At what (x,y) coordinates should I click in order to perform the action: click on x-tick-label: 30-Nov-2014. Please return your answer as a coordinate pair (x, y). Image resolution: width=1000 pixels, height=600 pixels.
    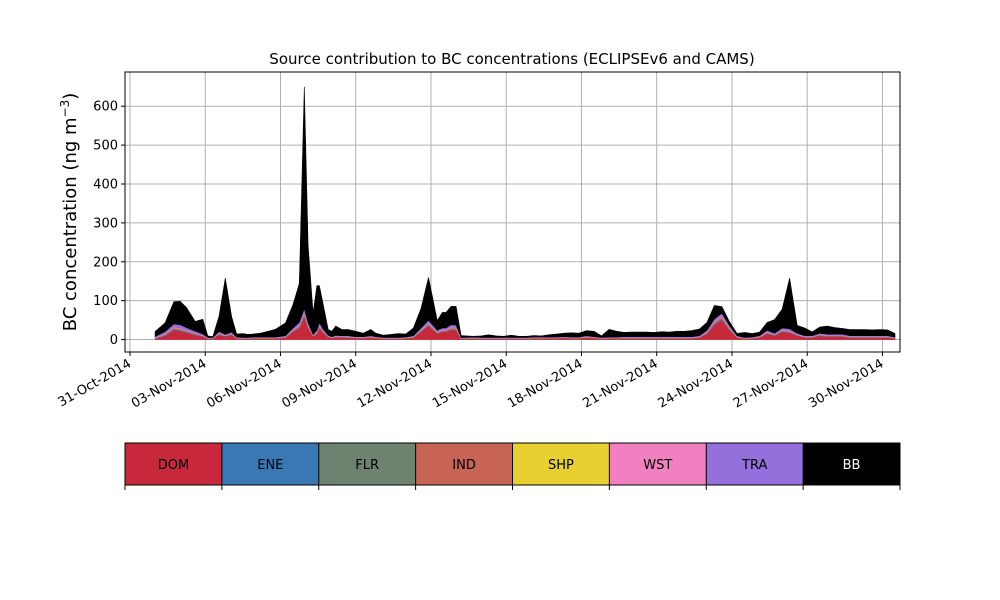
    Looking at the image, I should click on (846, 383).